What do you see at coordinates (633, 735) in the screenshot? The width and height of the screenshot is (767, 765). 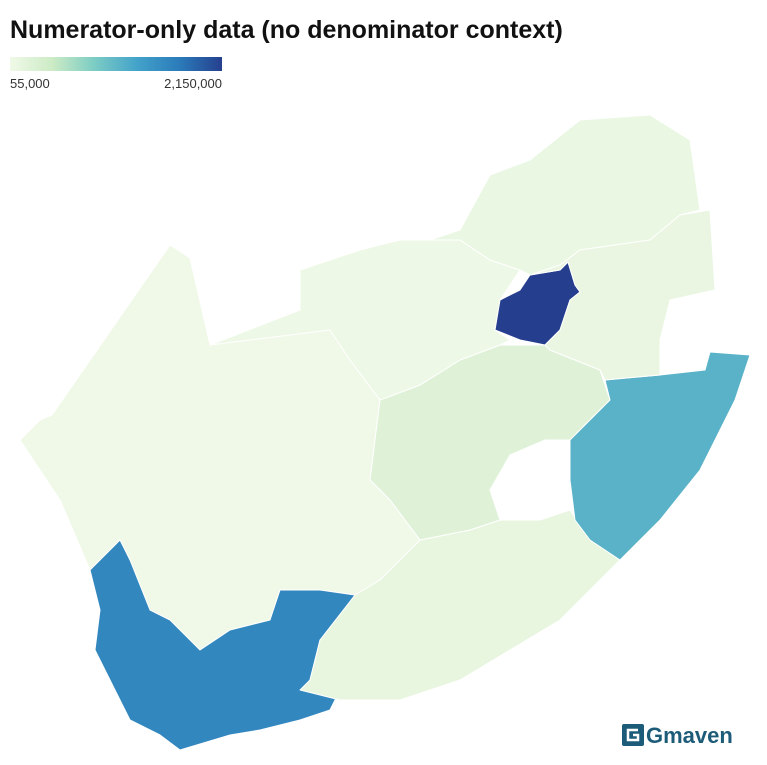 I see `logo-icon-g` at bounding box center [633, 735].